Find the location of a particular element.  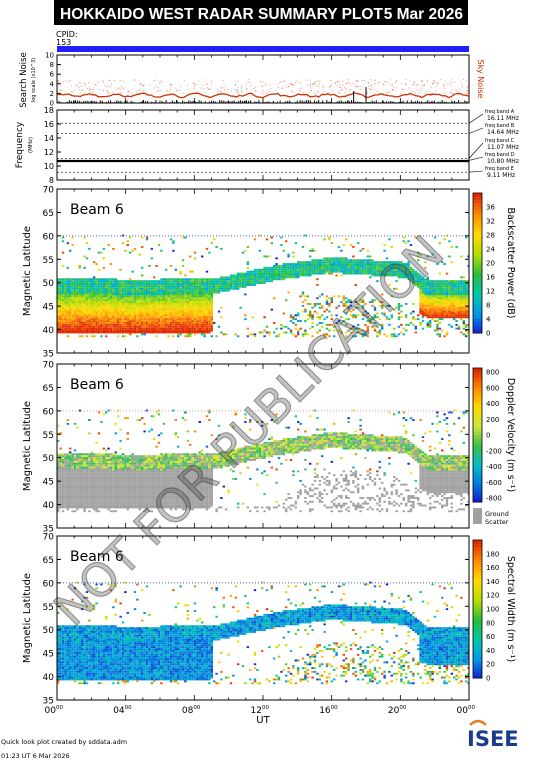

colorbar-tick-label: 20 is located at coordinates (490, 264).